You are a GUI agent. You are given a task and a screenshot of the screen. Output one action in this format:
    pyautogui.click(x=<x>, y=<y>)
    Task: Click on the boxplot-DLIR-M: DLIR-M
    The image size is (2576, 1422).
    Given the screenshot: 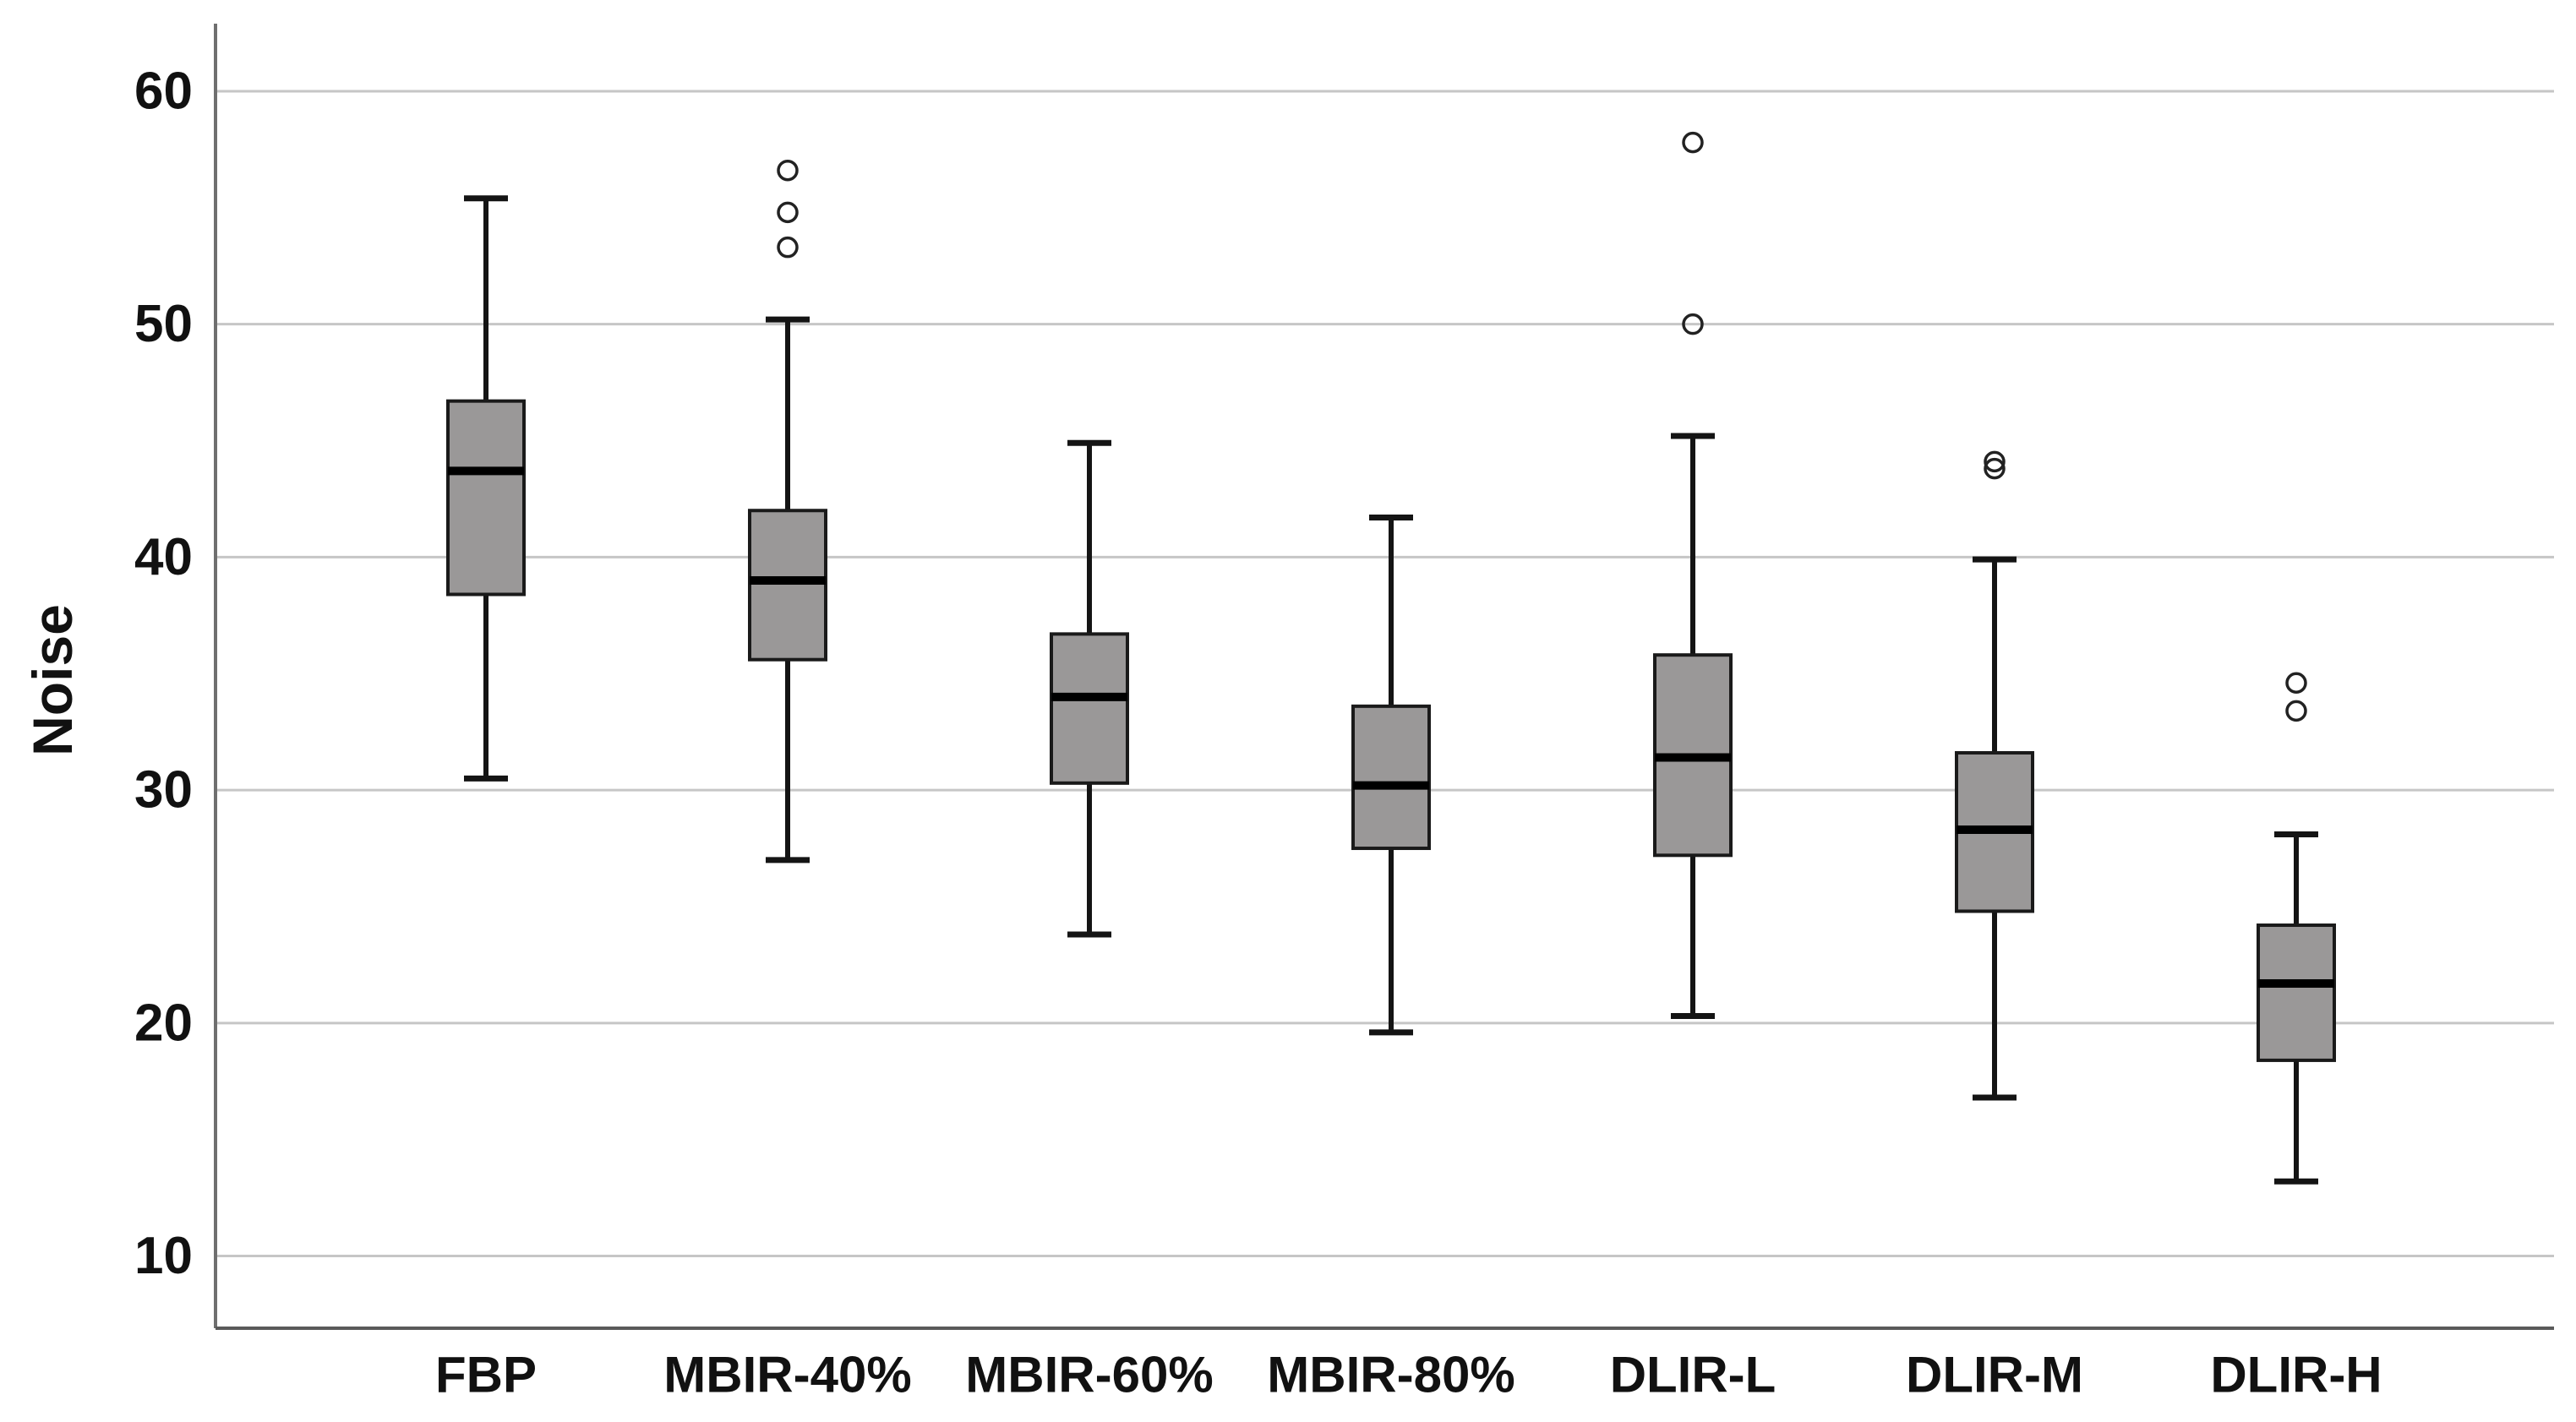 What is the action you would take?
    pyautogui.click(x=1994, y=927)
    